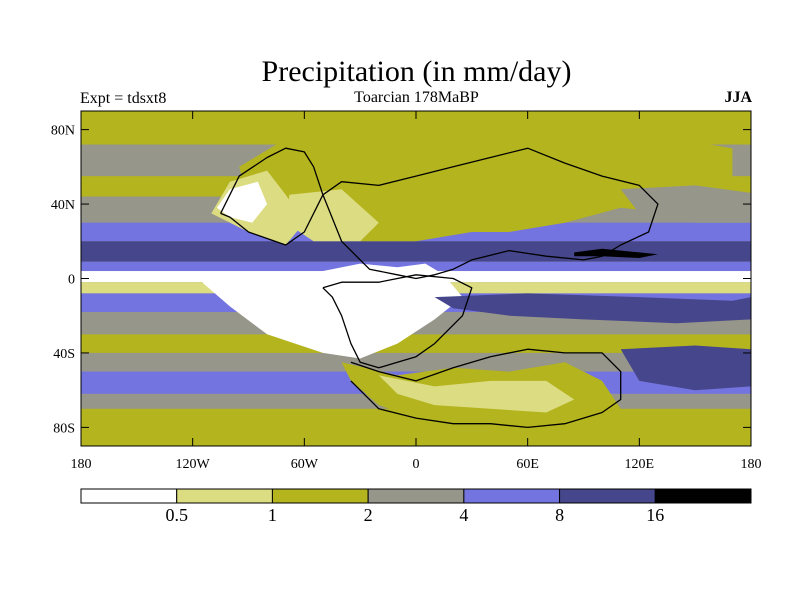 The height and width of the screenshot is (600, 800). Describe the element at coordinates (640, 464) in the screenshot. I see `x-tick-label-5: 120E` at that location.